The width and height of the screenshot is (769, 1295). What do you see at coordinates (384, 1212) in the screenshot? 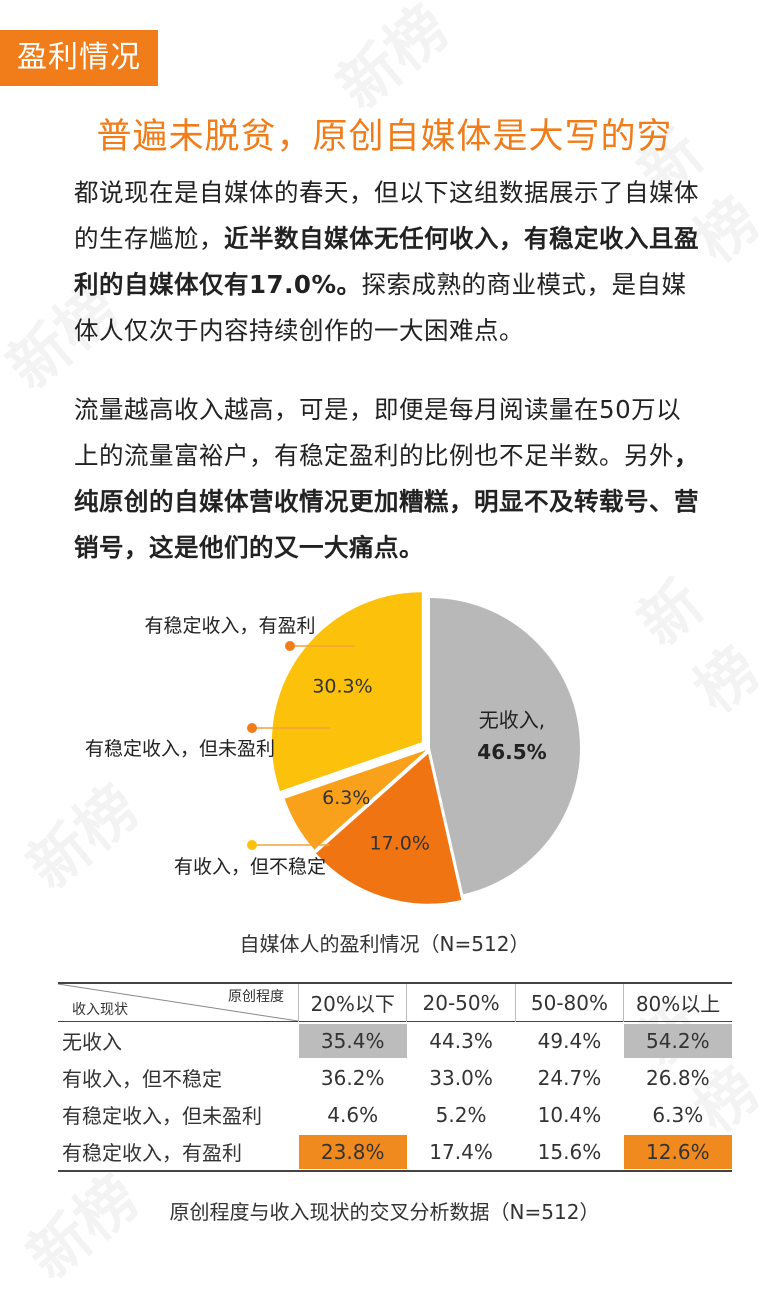
I see `table-caption: 原创程度与收入现状的交叉分析数据（N=512）` at bounding box center [384, 1212].